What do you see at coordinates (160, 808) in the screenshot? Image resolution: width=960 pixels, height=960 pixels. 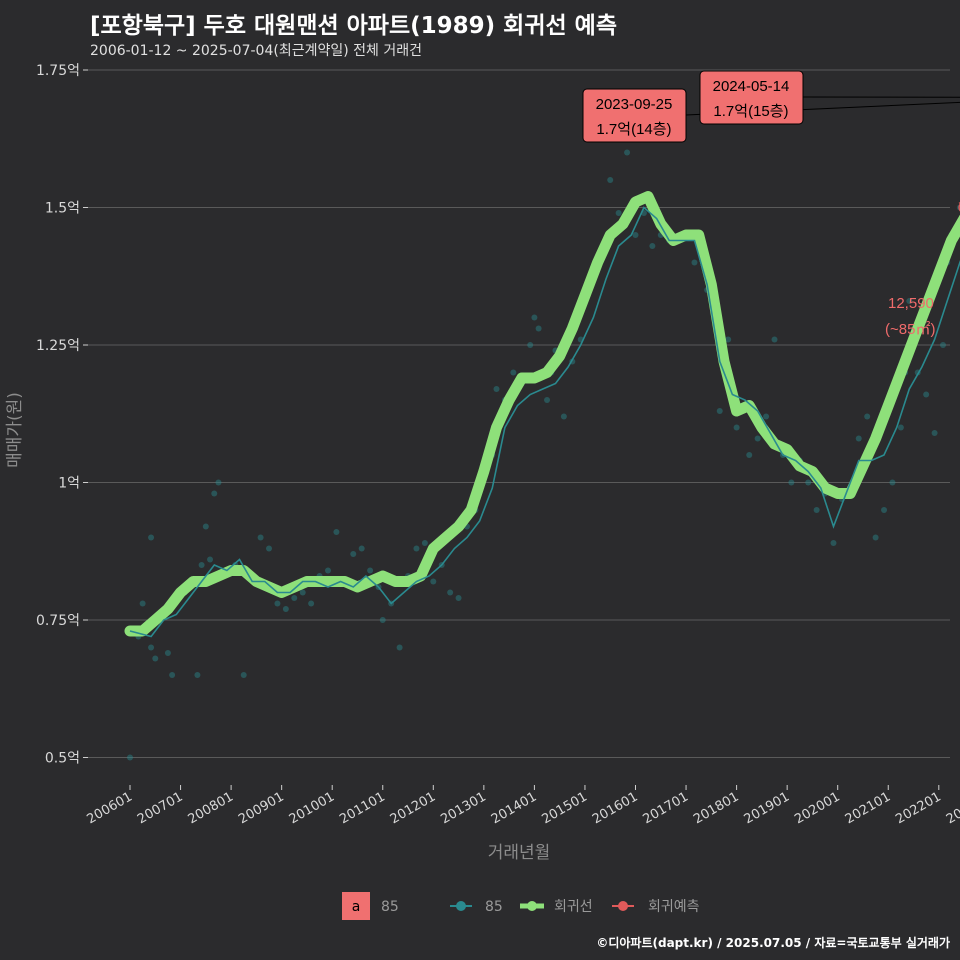 I see `x-tick-label: 200701` at bounding box center [160, 808].